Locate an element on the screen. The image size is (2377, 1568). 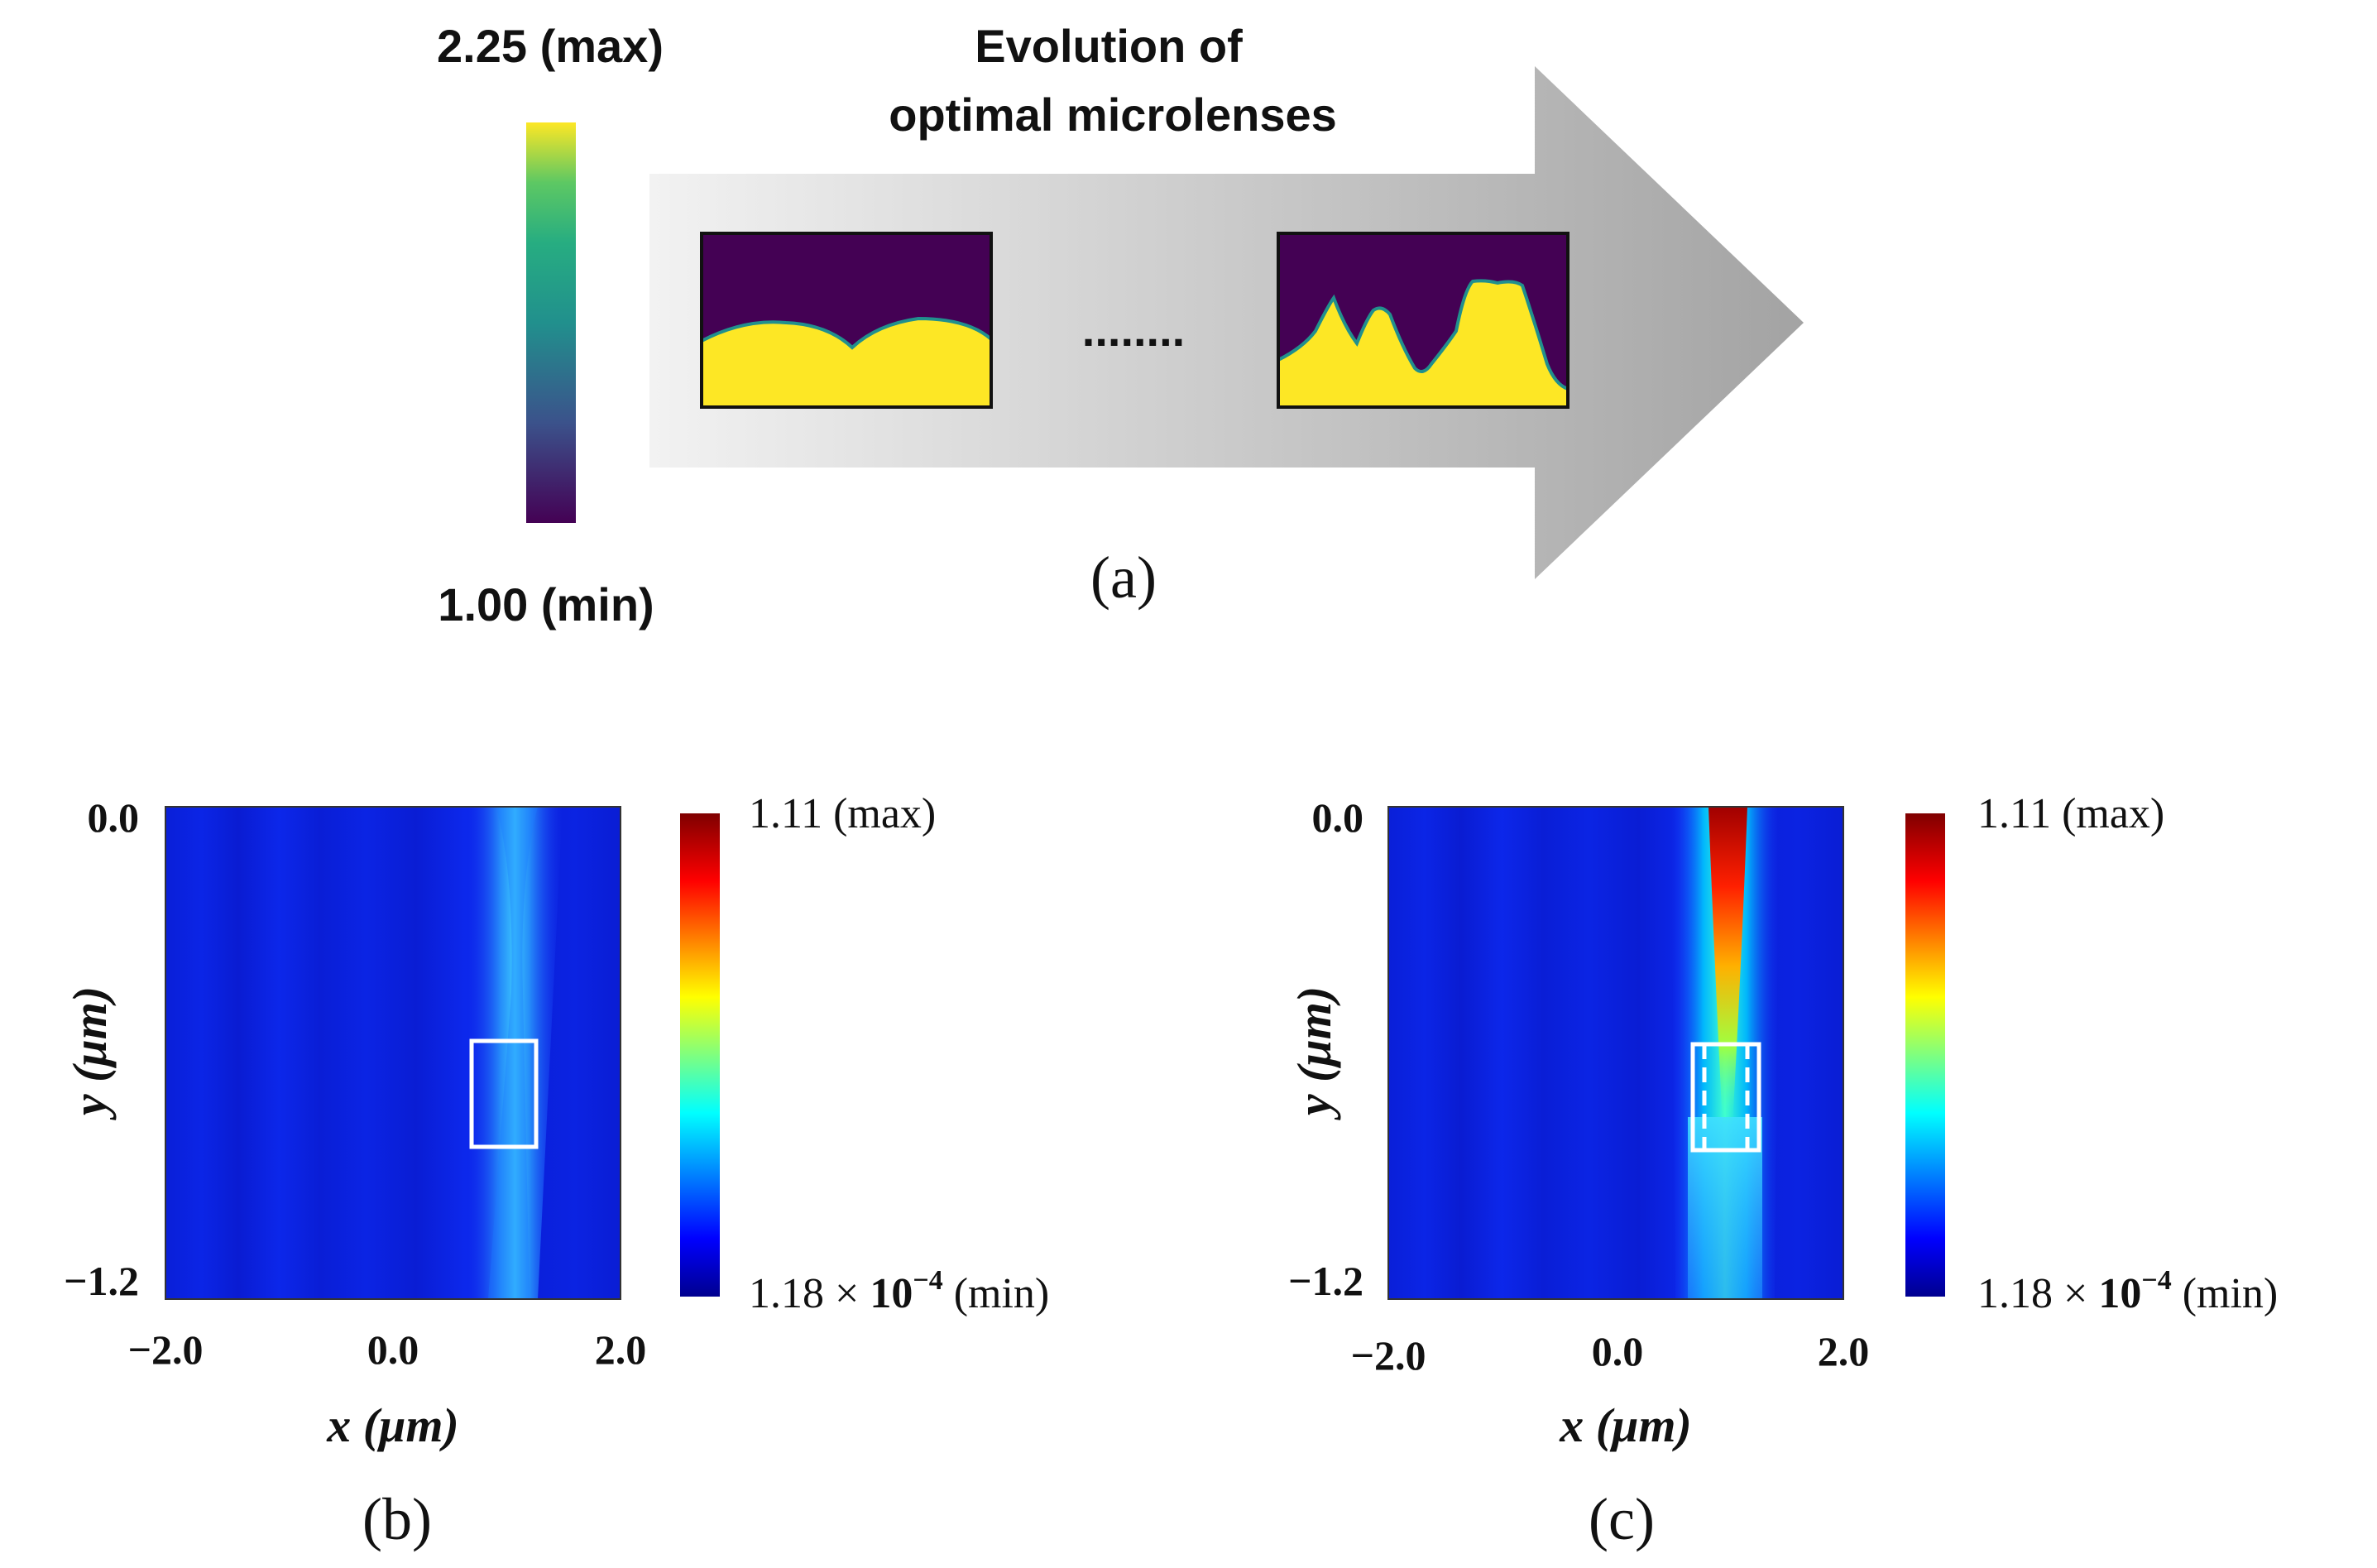
colorbar-c-min-label: 1.18 × 10−4 (min) is located at coordinates (2127, 1291).